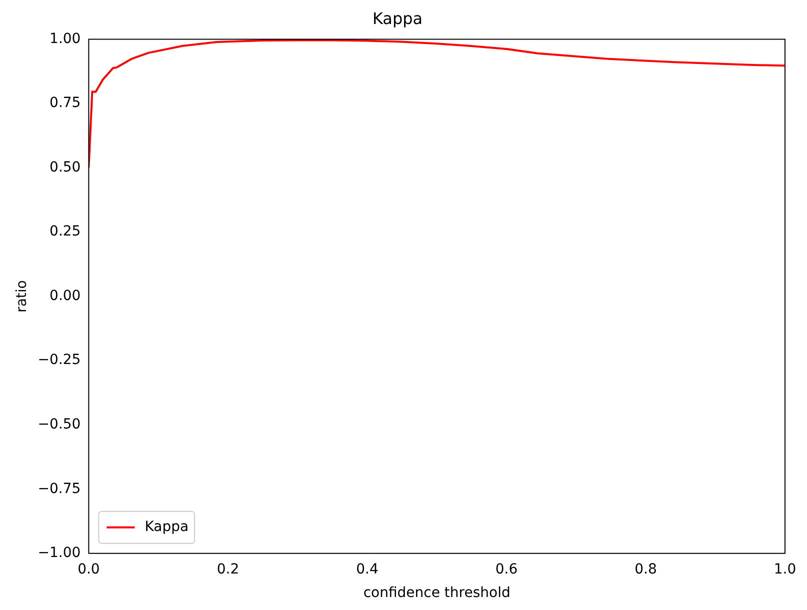 Image resolution: width=807 pixels, height=610 pixels. Describe the element at coordinates (397, 18) in the screenshot. I see `chart-title: Kappa` at that location.